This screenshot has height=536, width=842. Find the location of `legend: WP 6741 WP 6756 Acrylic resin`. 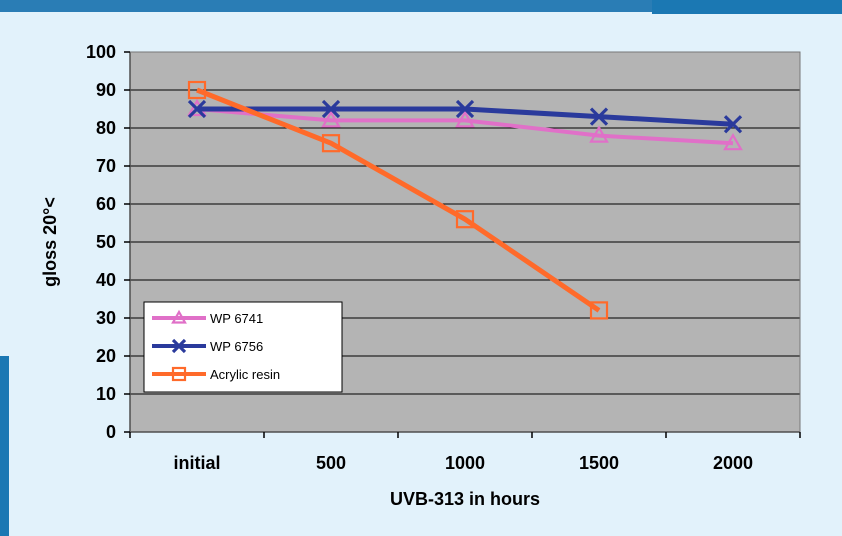

legend: WP 6741 WP 6756 Acrylic resin is located at coordinates (243, 347).